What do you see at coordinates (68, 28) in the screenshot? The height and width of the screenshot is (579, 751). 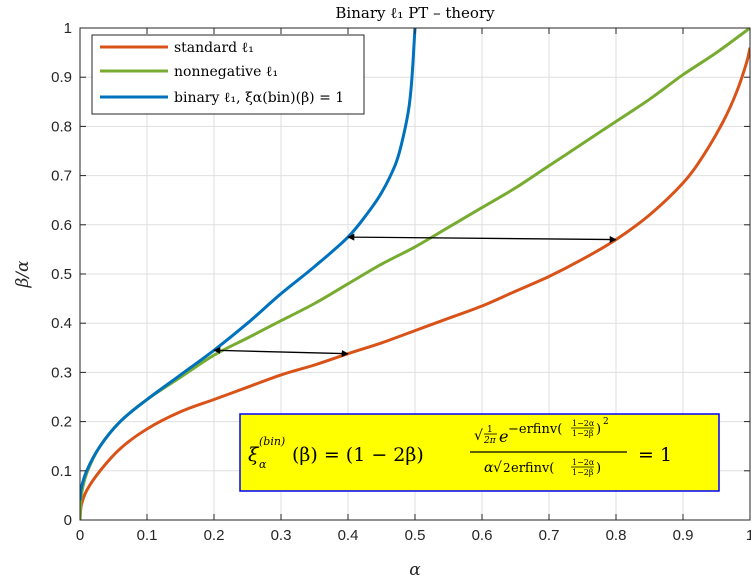 I see `y-tick-label: 1` at bounding box center [68, 28].